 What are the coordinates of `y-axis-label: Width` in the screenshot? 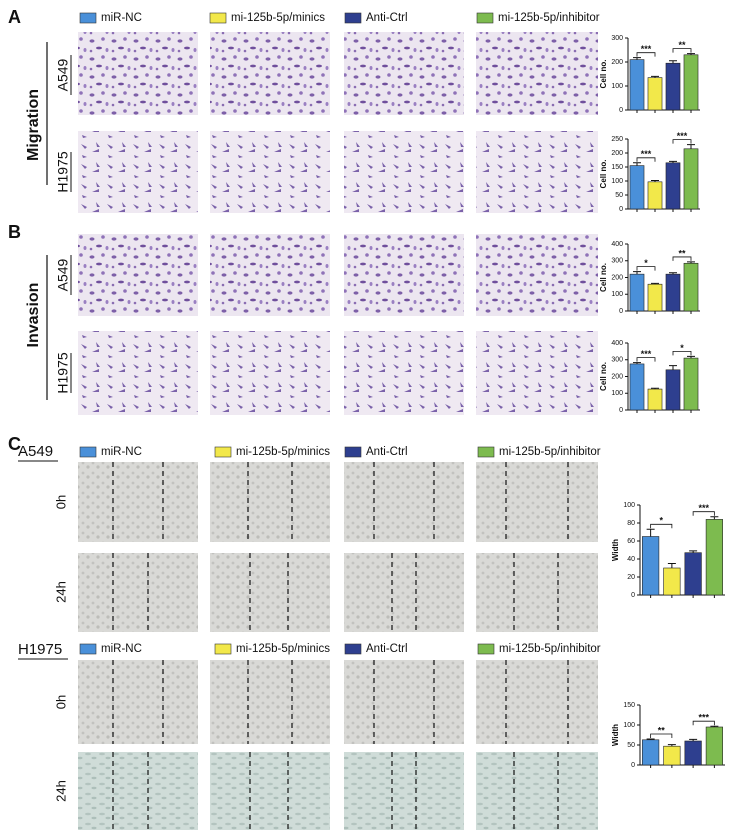 It's located at (615, 735).